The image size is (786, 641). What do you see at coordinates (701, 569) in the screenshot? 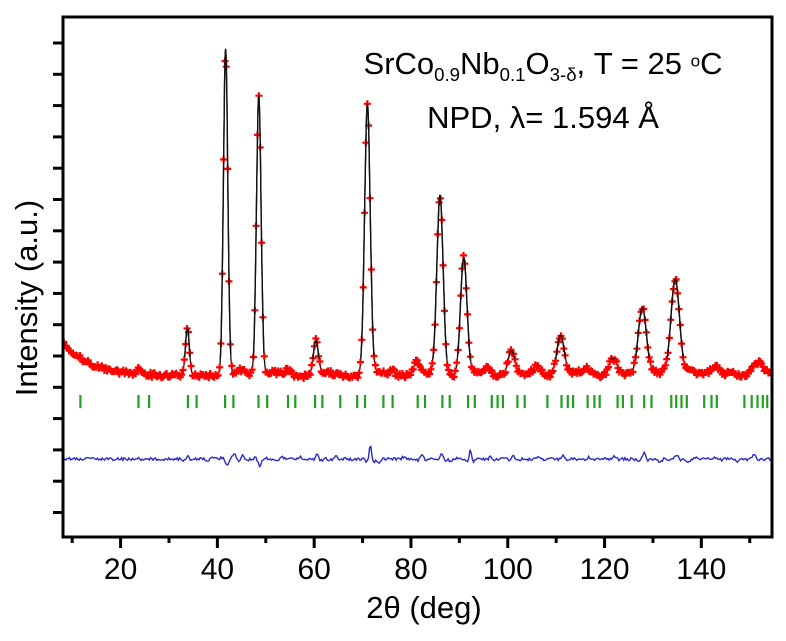
I see `x-tick-label: 140` at bounding box center [701, 569].